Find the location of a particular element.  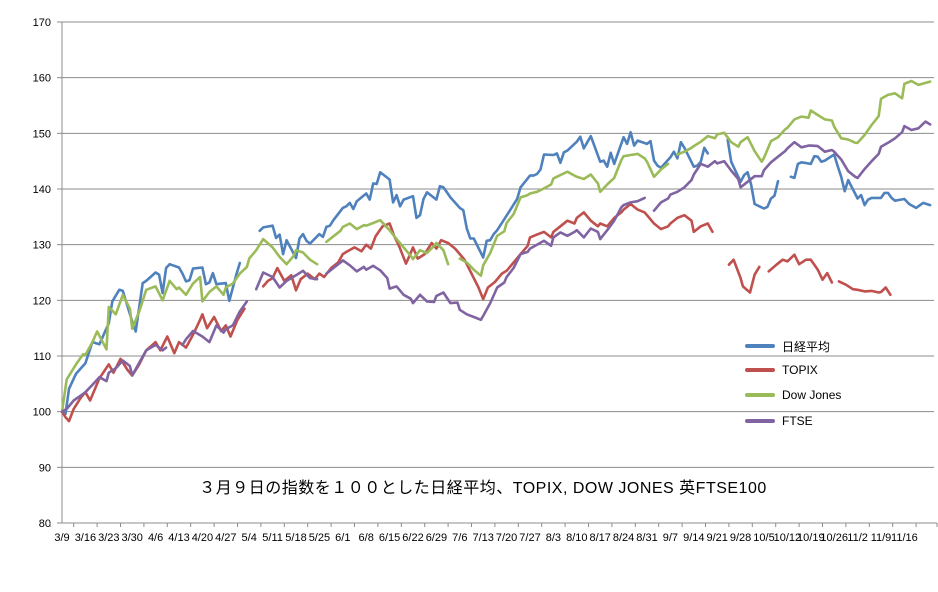

x-axis-tick-label: 8/3 is located at coordinates (553, 538).